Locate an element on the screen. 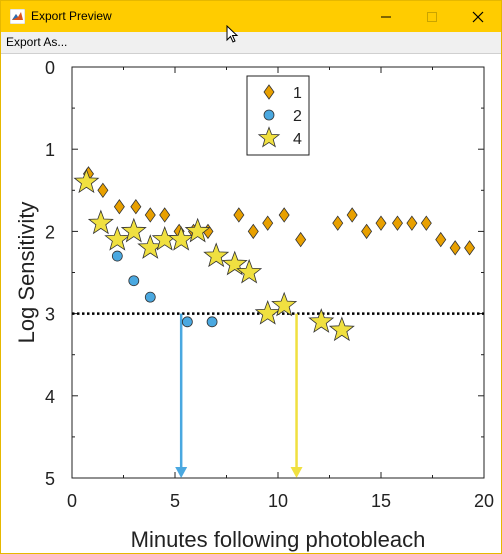  y-tick-label: 1 is located at coordinates (50, 150).